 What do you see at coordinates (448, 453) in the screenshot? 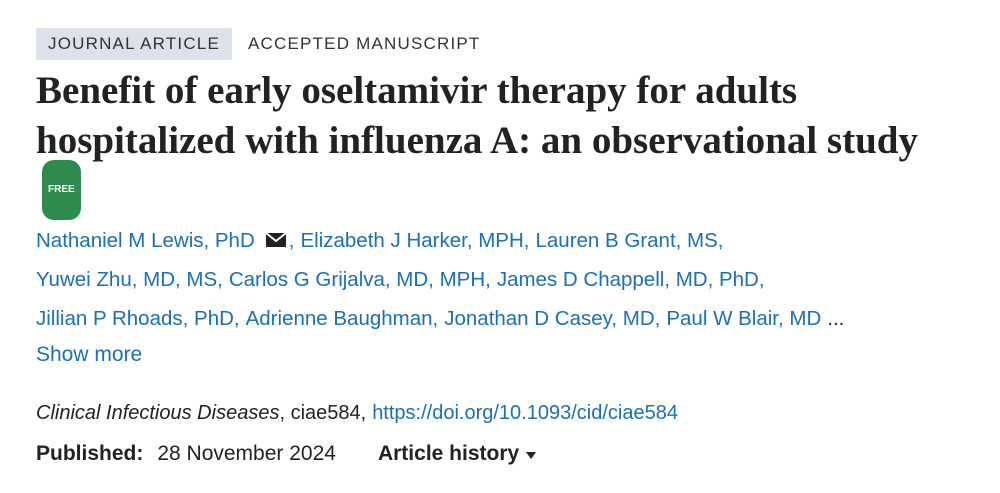
I see `history-text: Article history` at bounding box center [448, 453].